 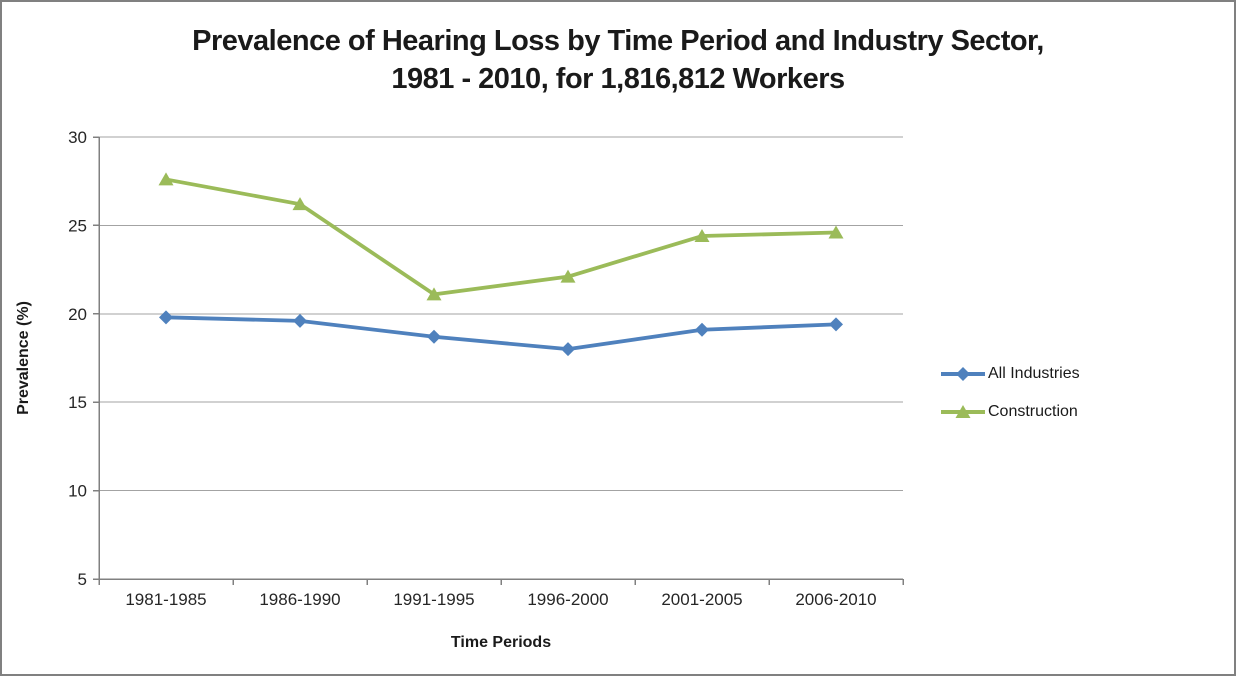 What do you see at coordinates (23, 358) in the screenshot?
I see `y-axis-title: Prevalence (%)` at bounding box center [23, 358].